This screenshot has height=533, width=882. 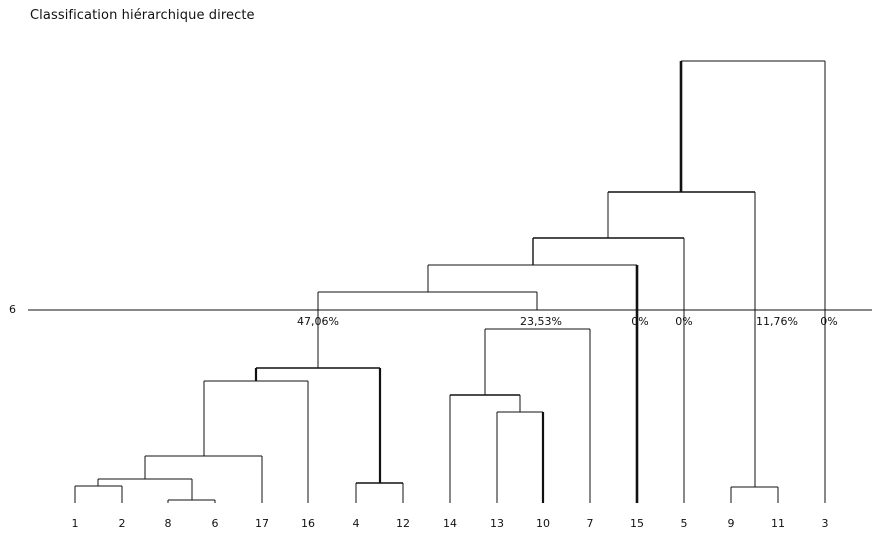 I want to click on leaf-label: 5, so click(x=684, y=523).